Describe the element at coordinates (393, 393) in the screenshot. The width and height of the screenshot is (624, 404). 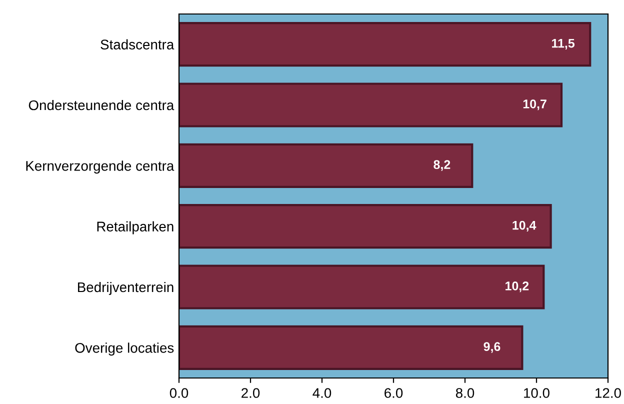
I see `x-tick-label: 6.0` at that location.